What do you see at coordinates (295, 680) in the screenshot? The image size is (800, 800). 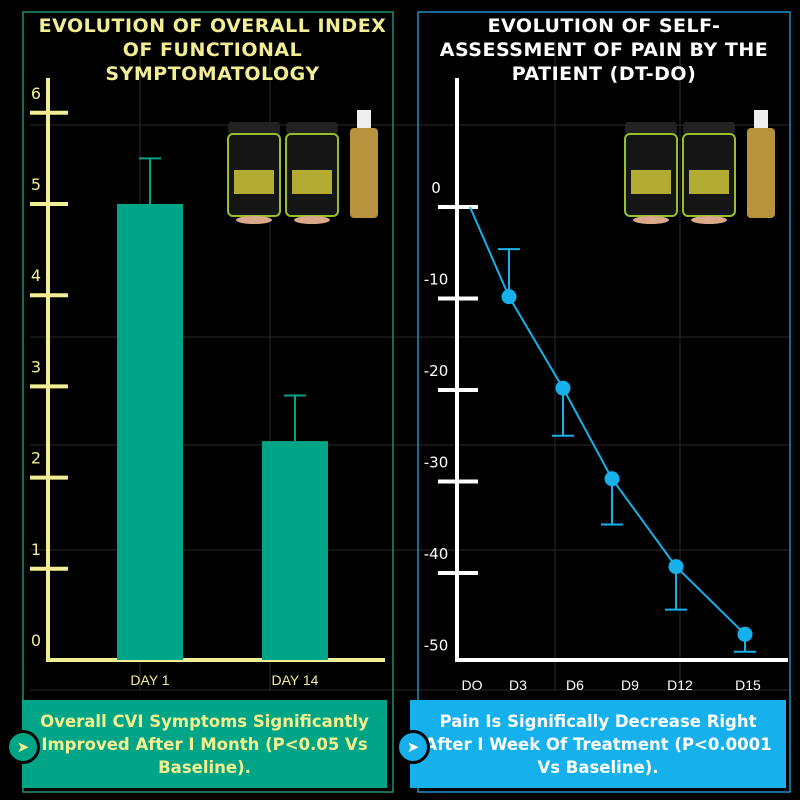 I see `x-tick-label: DAY 14` at bounding box center [295, 680].